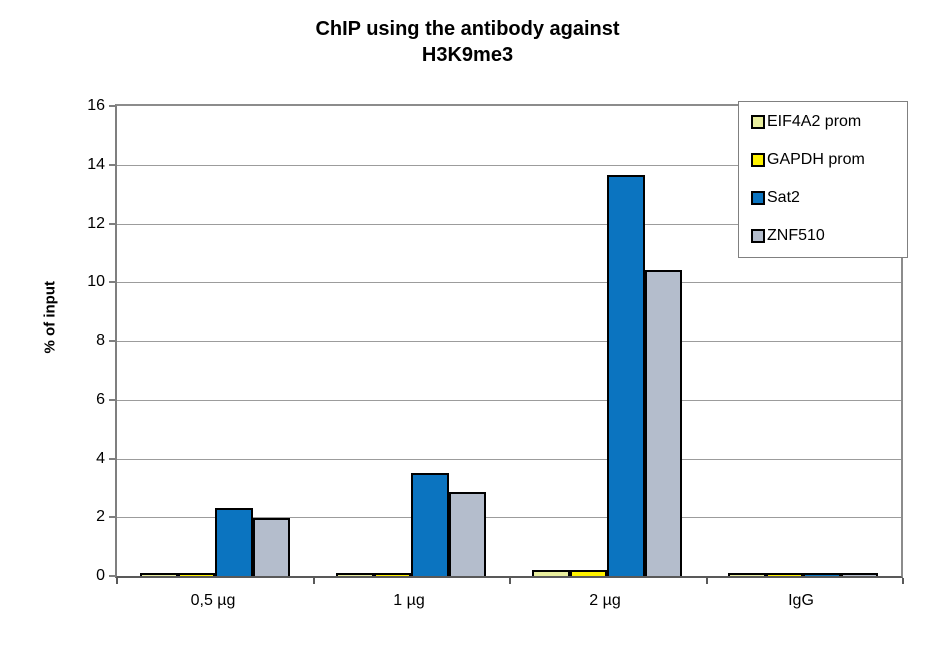 The height and width of the screenshot is (647, 935). Describe the element at coordinates (814, 121) in the screenshot. I see `legend-label: EIF4A2 prom` at that location.